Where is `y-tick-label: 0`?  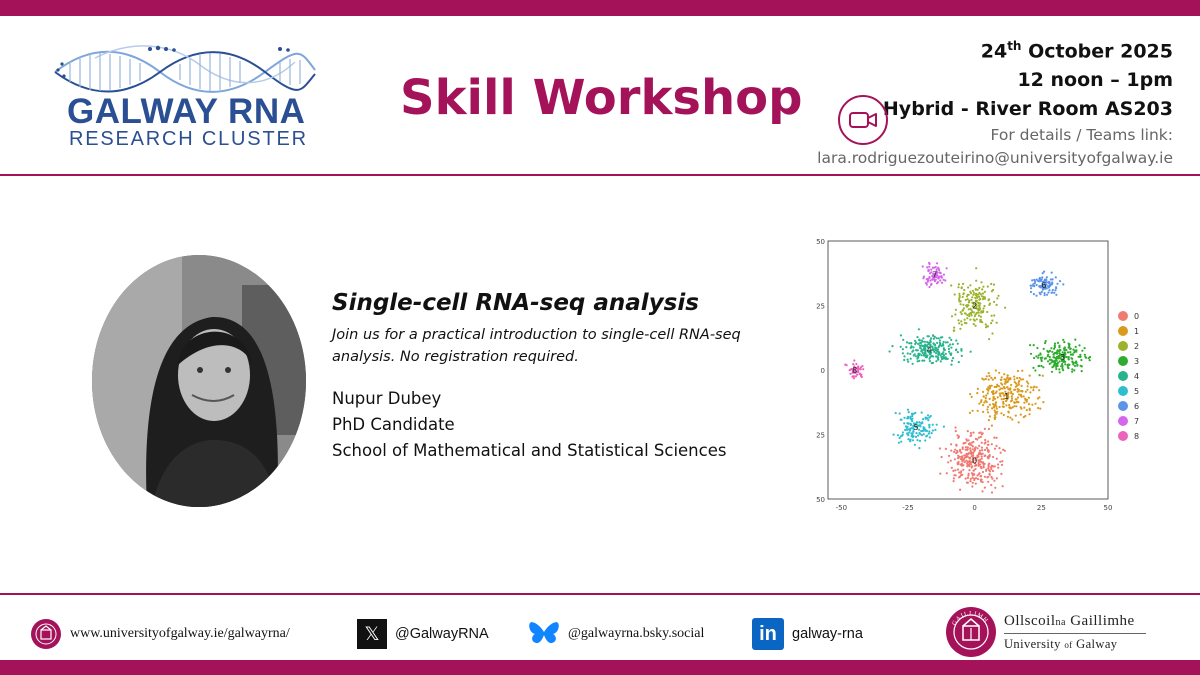
y-tick-label: 0 is located at coordinates (823, 371).